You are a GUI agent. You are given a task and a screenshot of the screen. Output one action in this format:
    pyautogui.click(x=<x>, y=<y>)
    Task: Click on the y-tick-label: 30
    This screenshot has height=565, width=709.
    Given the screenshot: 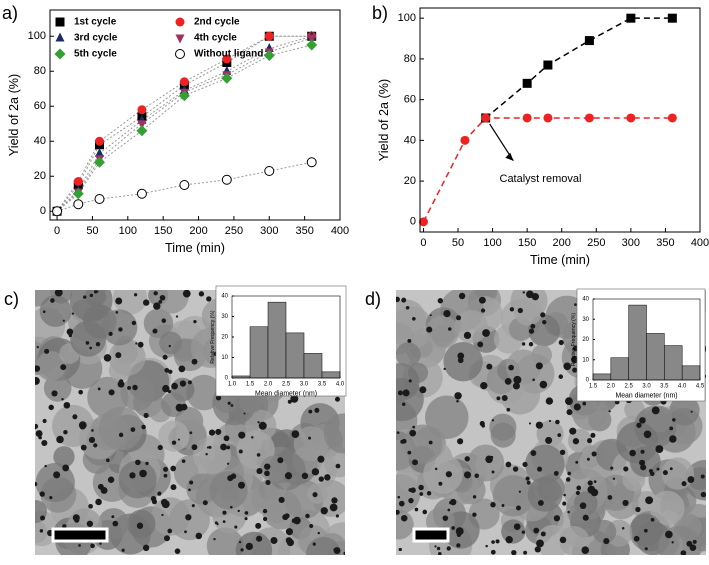 What is the action you would take?
    pyautogui.click(x=585, y=320)
    